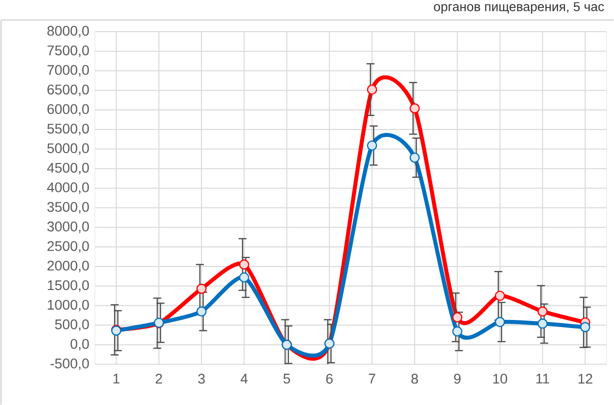 Image resolution: width=614 pixels, height=405 pixels. Describe the element at coordinates (68, 266) in the screenshot. I see `y-tick-label: 2000,0` at that location.